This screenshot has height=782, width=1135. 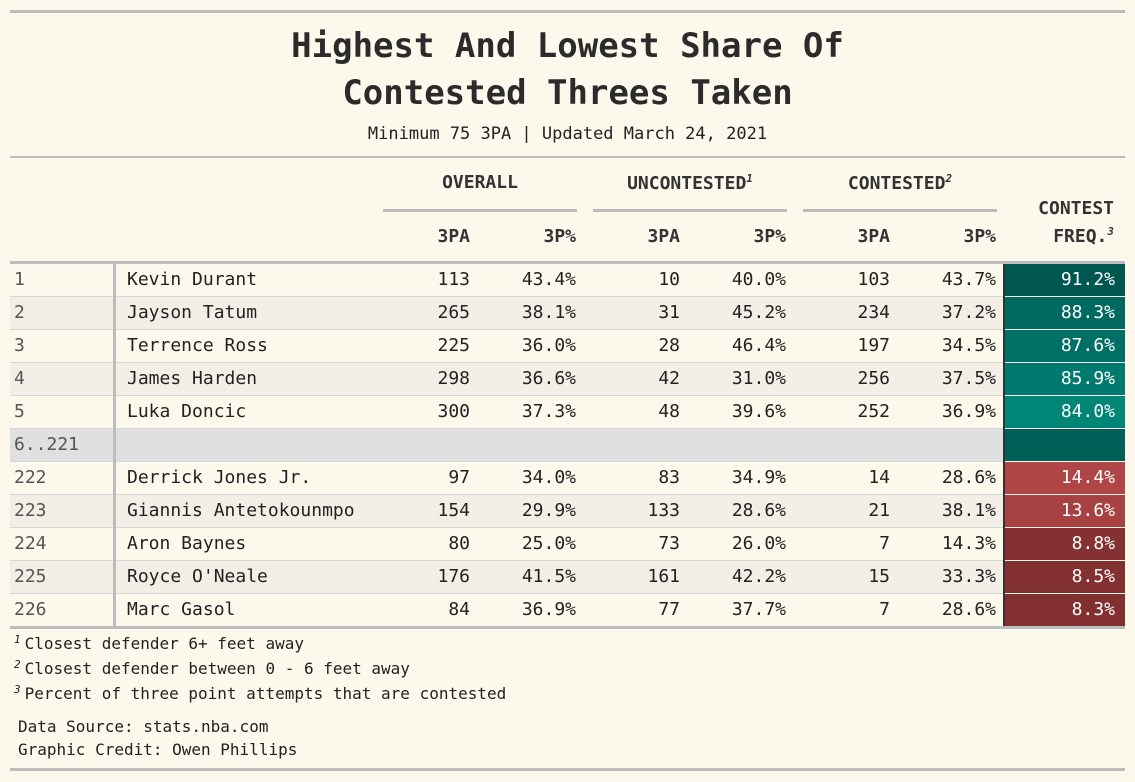 What do you see at coordinates (968, 576) in the screenshot?
I see `stat: 33.3%` at bounding box center [968, 576].